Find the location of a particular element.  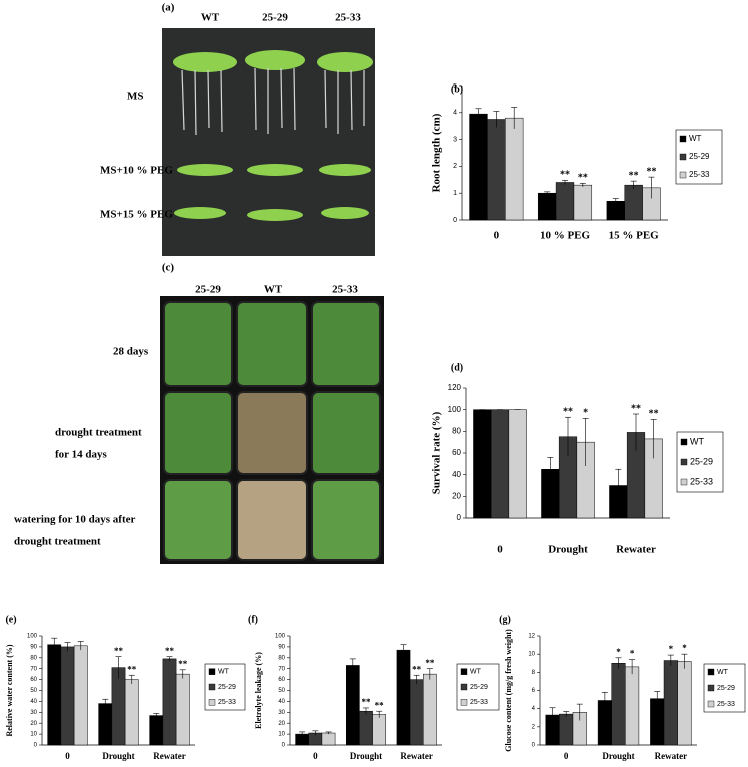

y-tick-label: 8 is located at coordinates (534, 673).